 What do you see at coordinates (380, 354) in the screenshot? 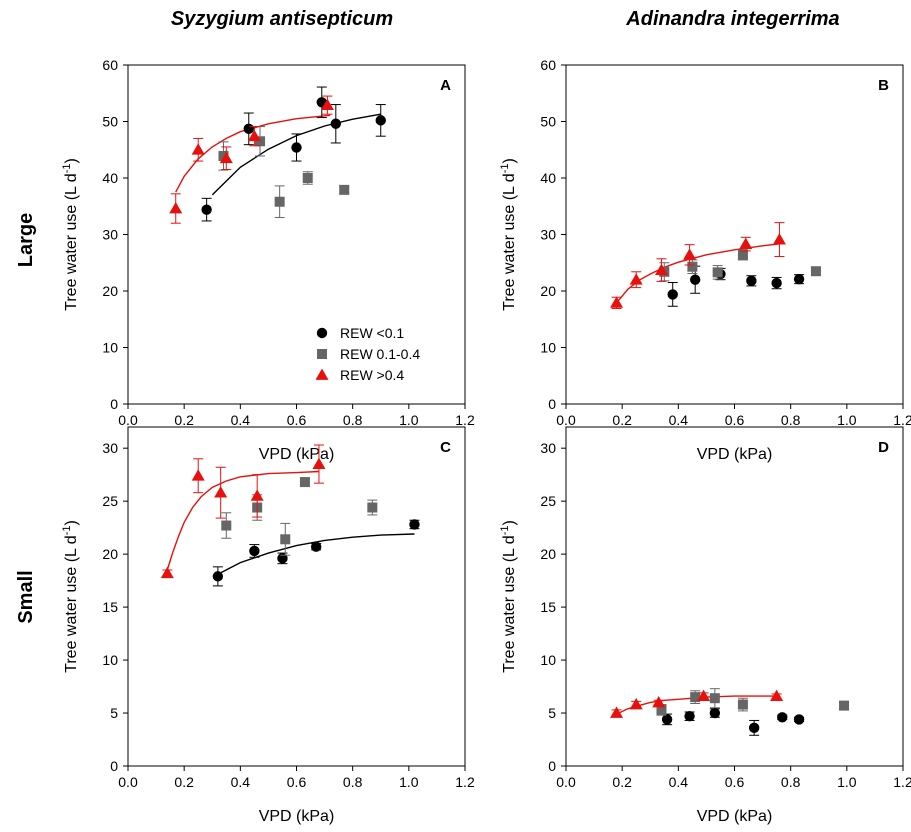
I see `legend-label: REW 0.1-0.4` at bounding box center [380, 354].